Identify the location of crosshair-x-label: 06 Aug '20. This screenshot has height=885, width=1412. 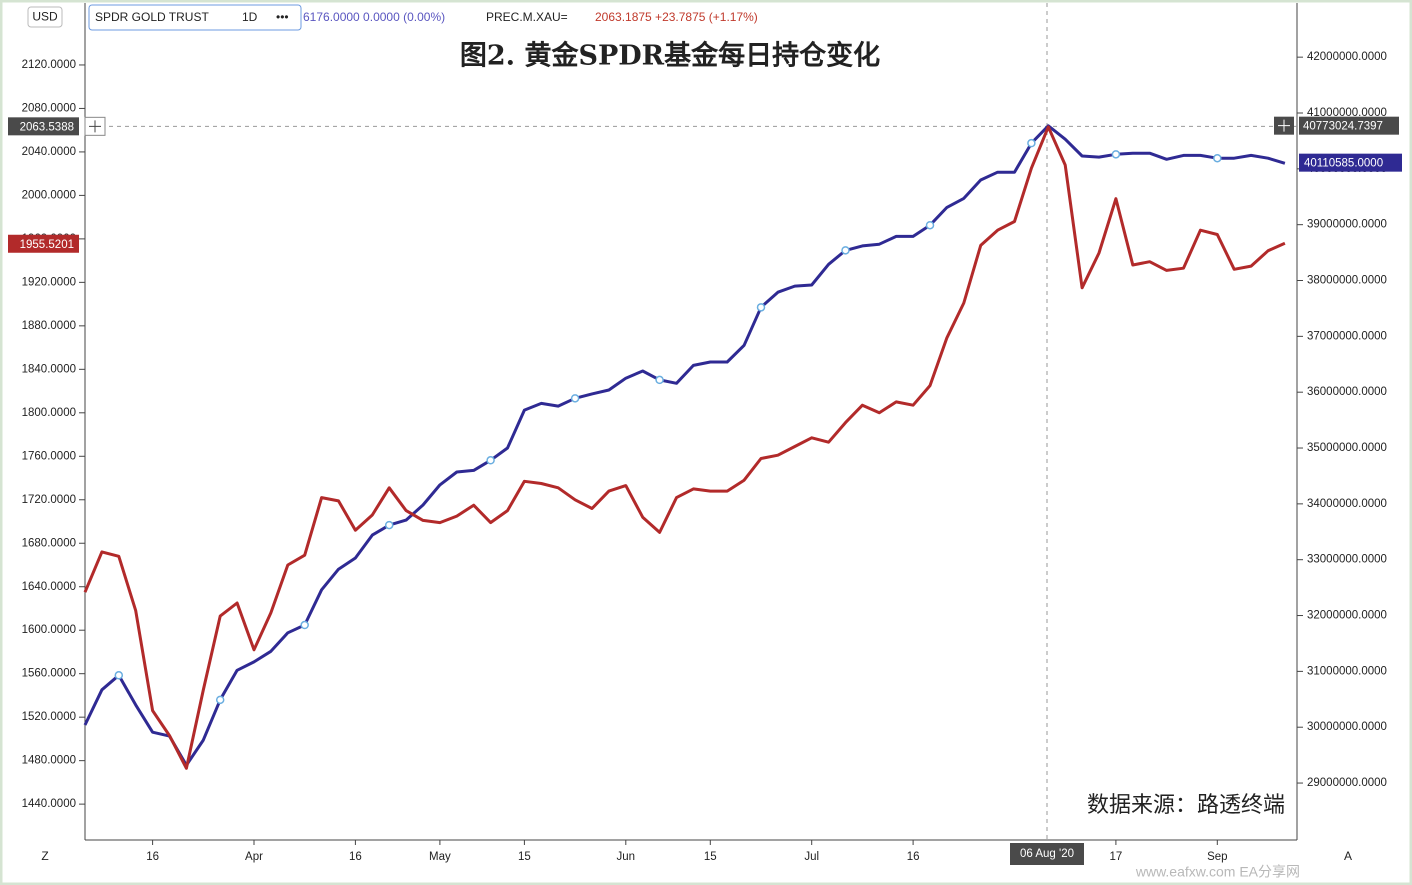
(1047, 854).